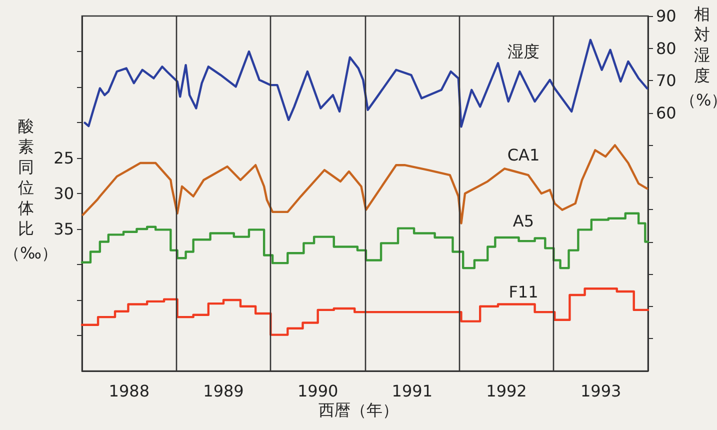 The image size is (717, 430). What do you see at coordinates (64, 193) in the screenshot?
I see `y-tick-label: 30` at bounding box center [64, 193].